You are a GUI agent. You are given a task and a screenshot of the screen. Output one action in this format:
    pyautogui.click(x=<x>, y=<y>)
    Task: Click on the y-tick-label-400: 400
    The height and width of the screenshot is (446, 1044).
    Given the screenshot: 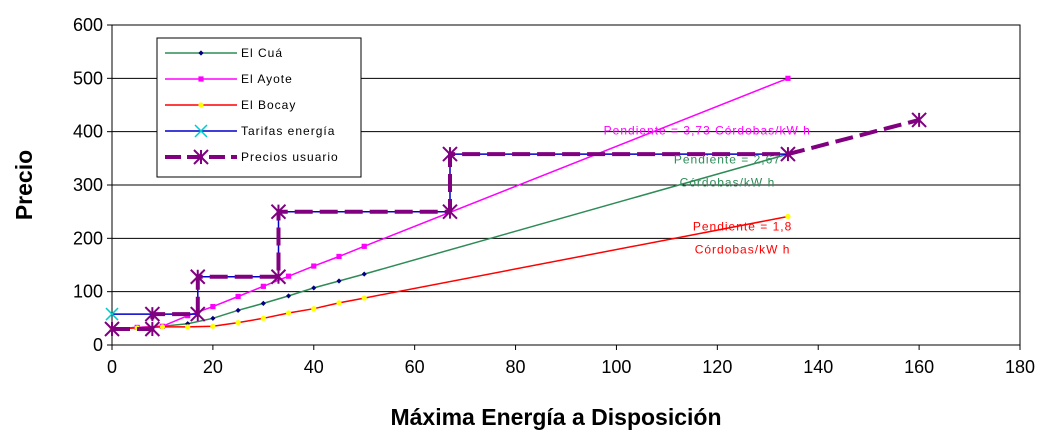 What is the action you would take?
    pyautogui.click(x=88, y=132)
    